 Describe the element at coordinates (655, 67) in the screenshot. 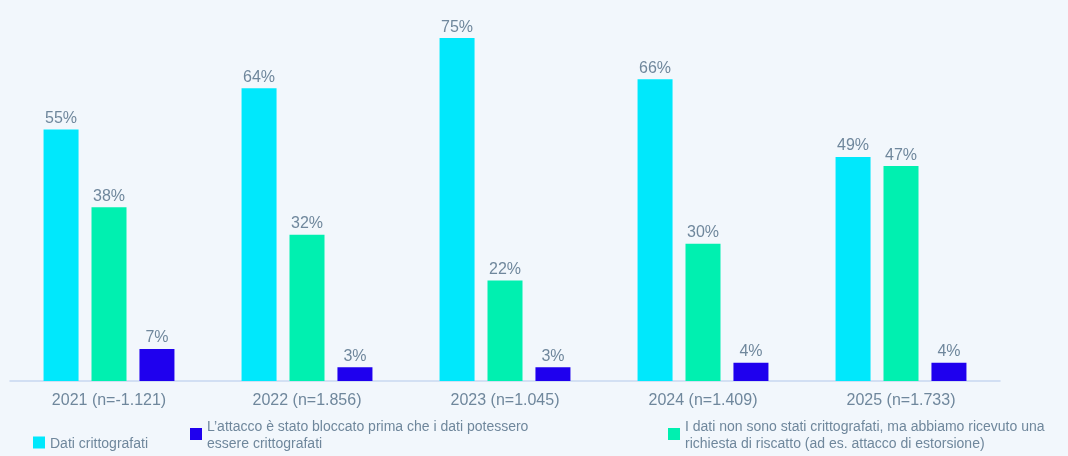

I see `data-label: 66%` at that location.